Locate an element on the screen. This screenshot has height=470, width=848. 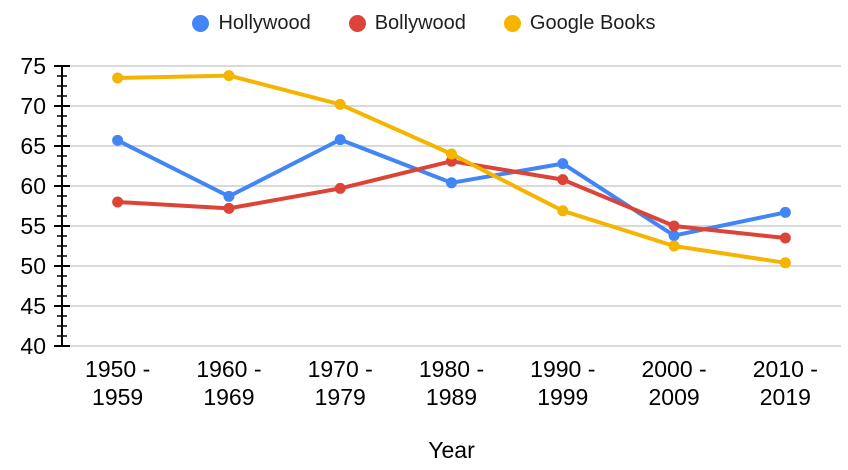
x-tick-label: 1980 -1989 is located at coordinates (451, 383).